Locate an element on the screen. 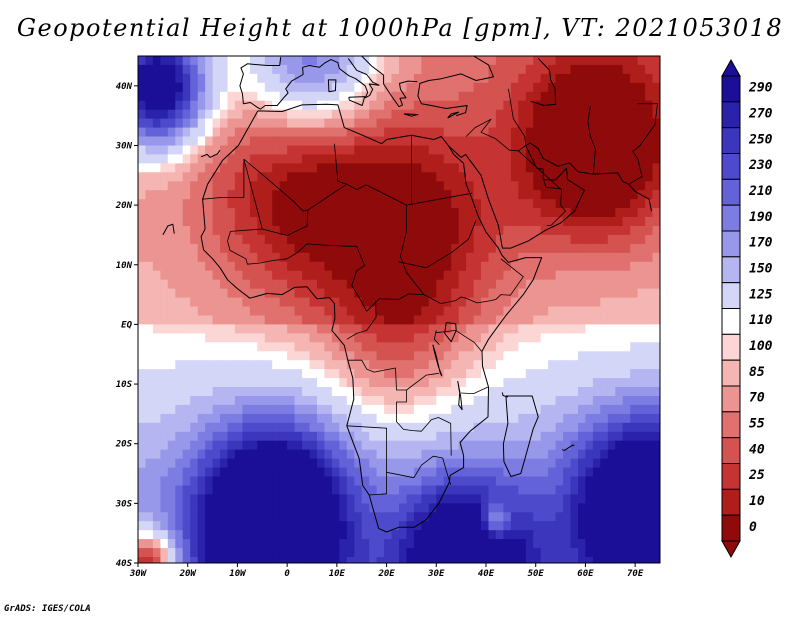  coast-capeverde is located at coordinates (168, 229).